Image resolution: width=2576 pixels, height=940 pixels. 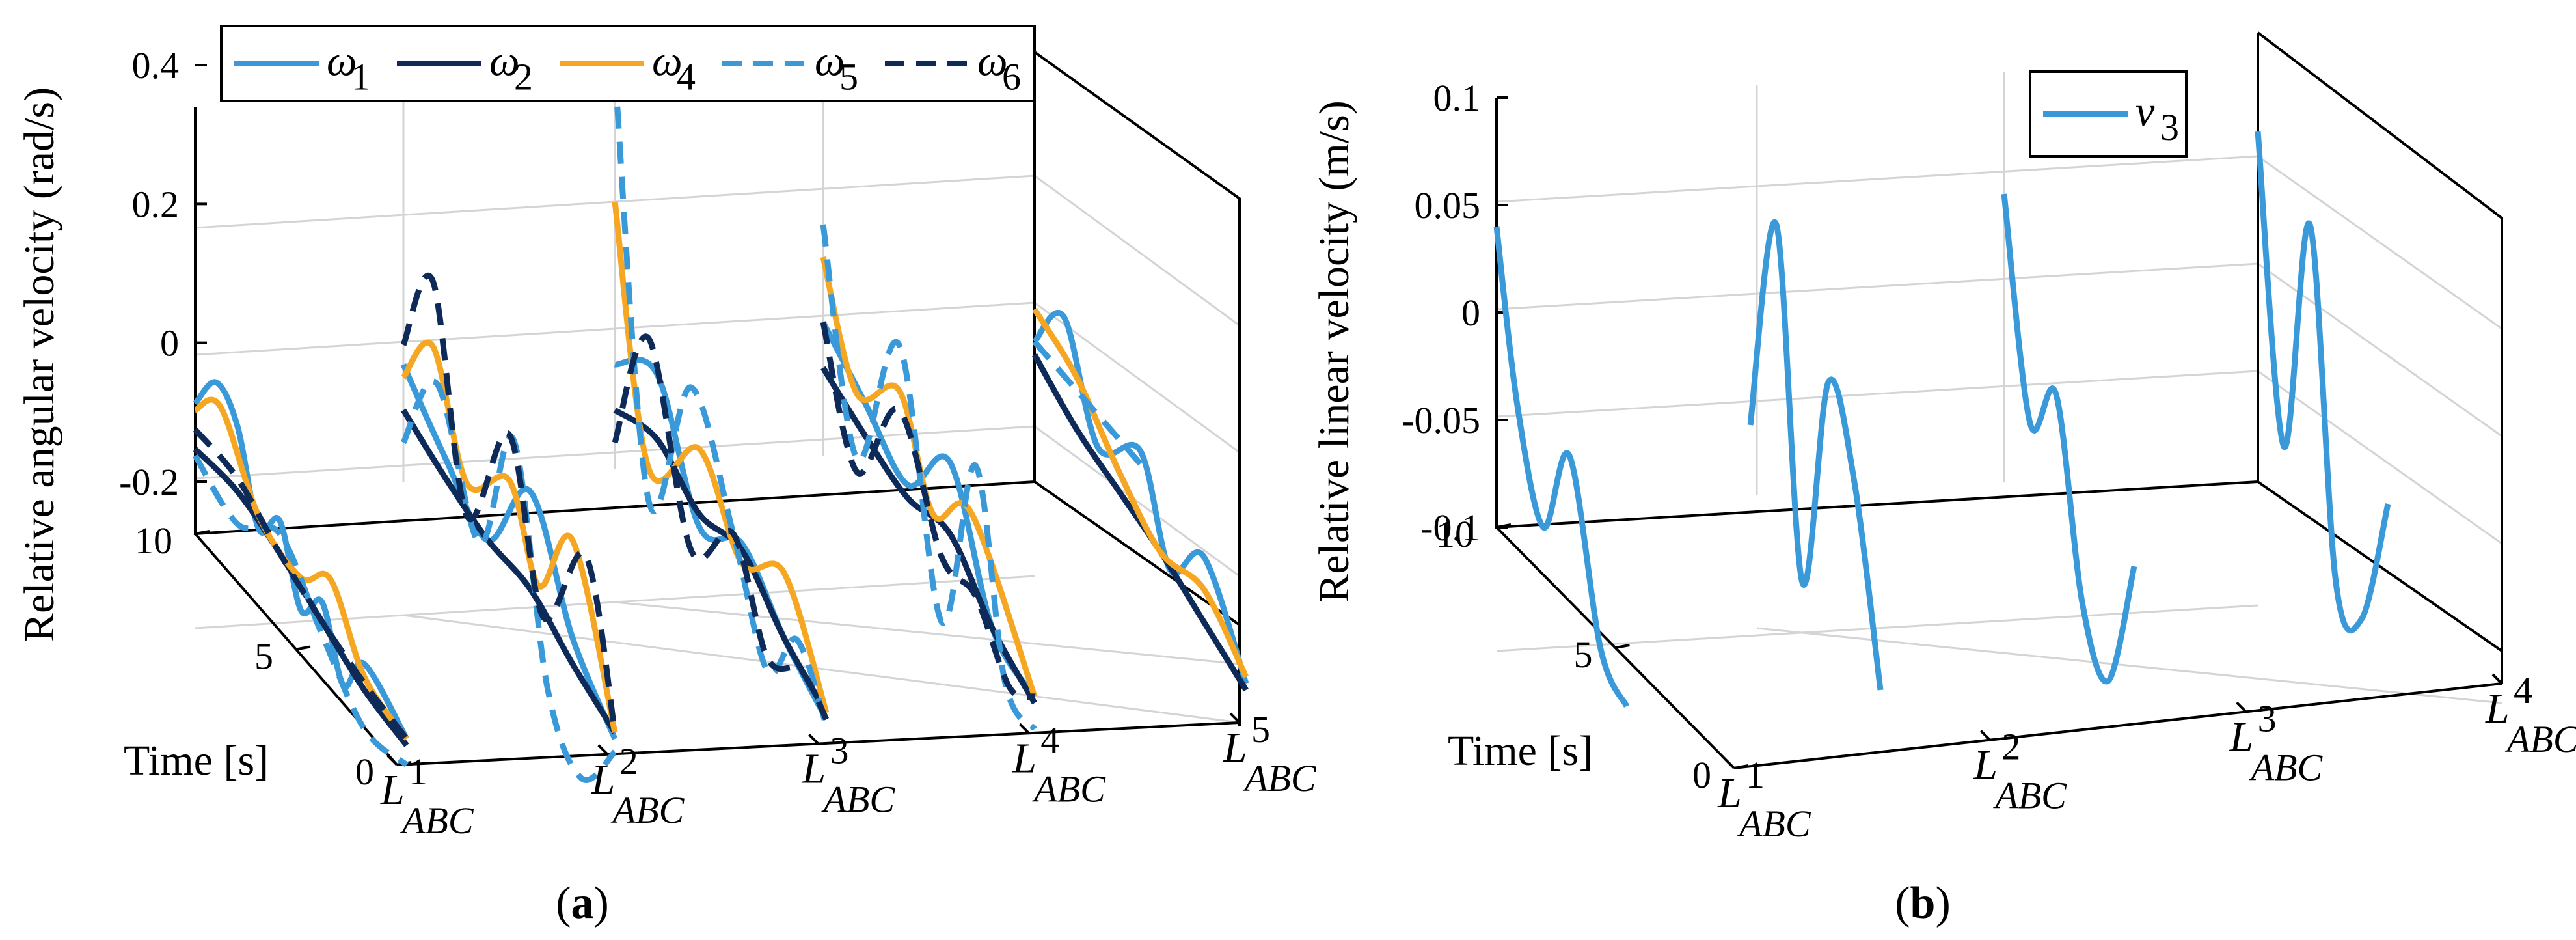 I want to click on legend-label: ω1, so click(x=349, y=68).